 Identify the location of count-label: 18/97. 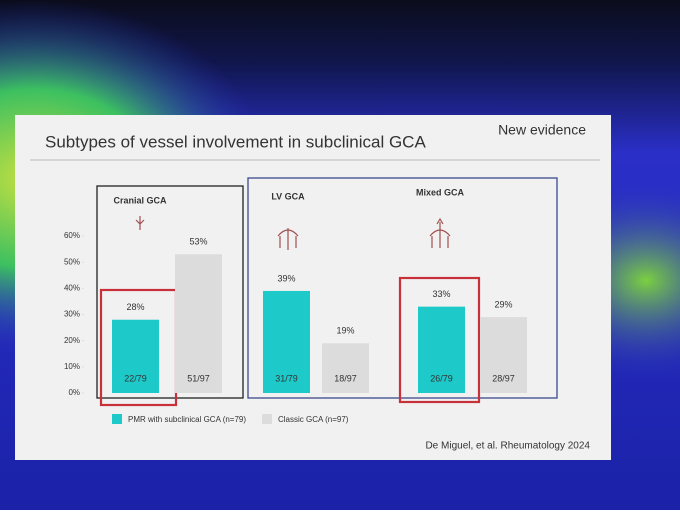
(345, 378).